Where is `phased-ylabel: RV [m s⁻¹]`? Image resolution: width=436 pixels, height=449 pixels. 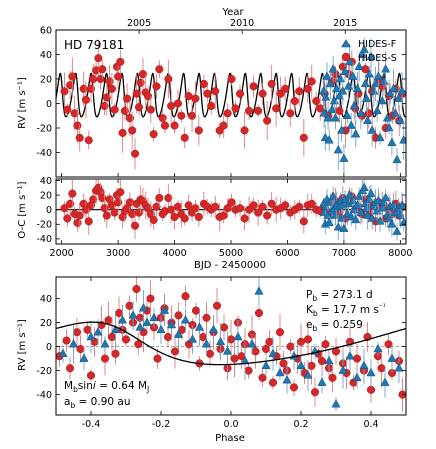
phased-ylabel: RV [m s⁻¹] is located at coordinates (22, 345).